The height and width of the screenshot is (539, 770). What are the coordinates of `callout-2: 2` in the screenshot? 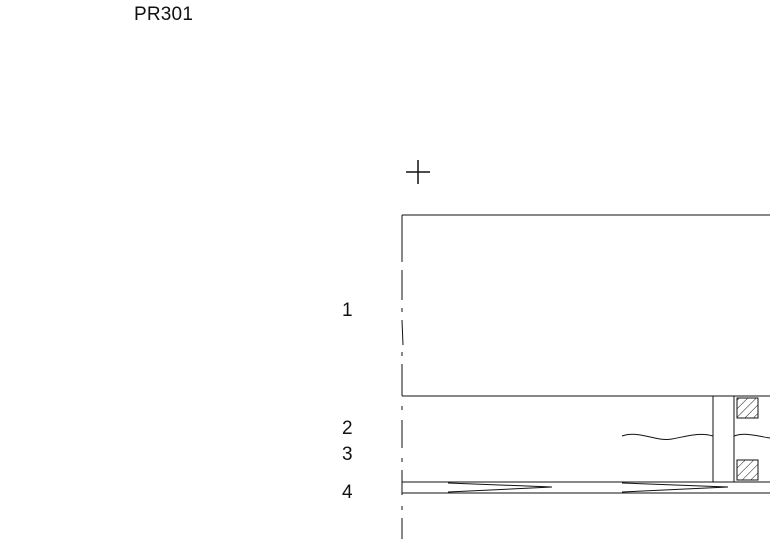 It's located at (347, 428).